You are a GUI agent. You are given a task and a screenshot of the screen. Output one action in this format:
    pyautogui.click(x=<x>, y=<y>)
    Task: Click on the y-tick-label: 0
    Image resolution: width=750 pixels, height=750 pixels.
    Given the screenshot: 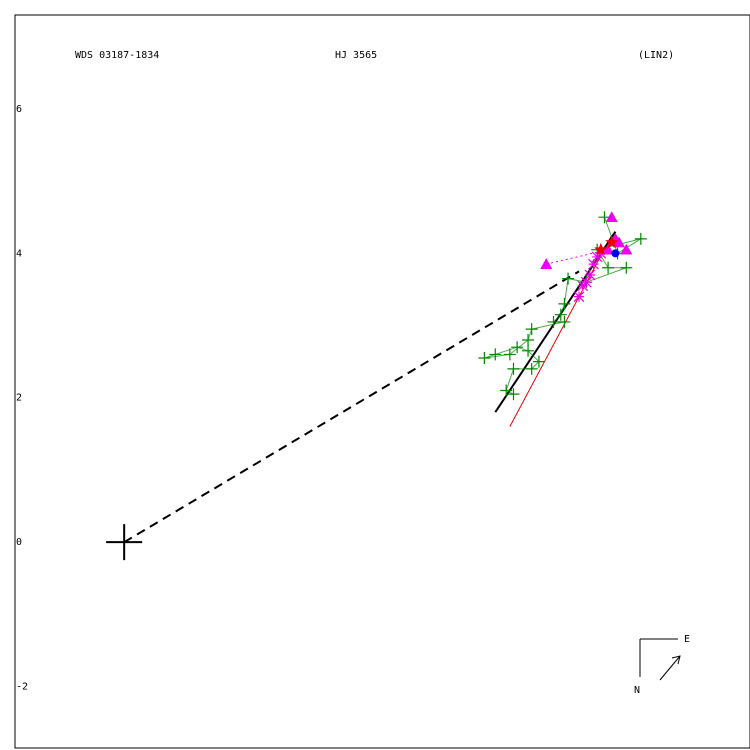 What is the action you would take?
    pyautogui.click(x=19, y=542)
    